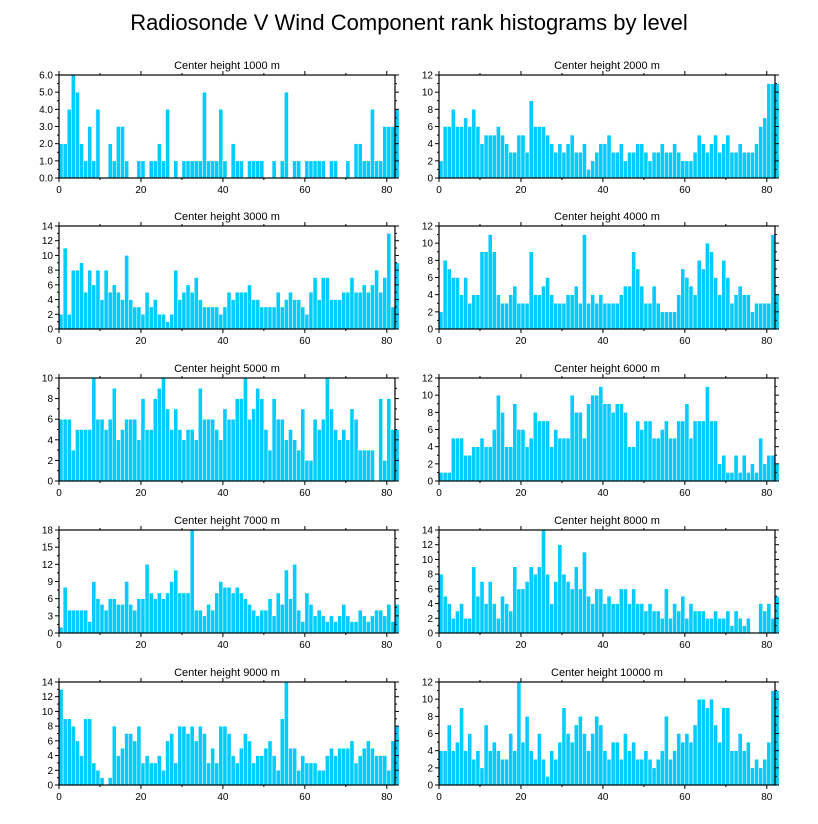 This screenshot has height=824, width=818. I want to click on histogram-panel: Center height 2000 m 0 2 4 6 8 10 12 0 20 40 60 80, so click(601, 128).